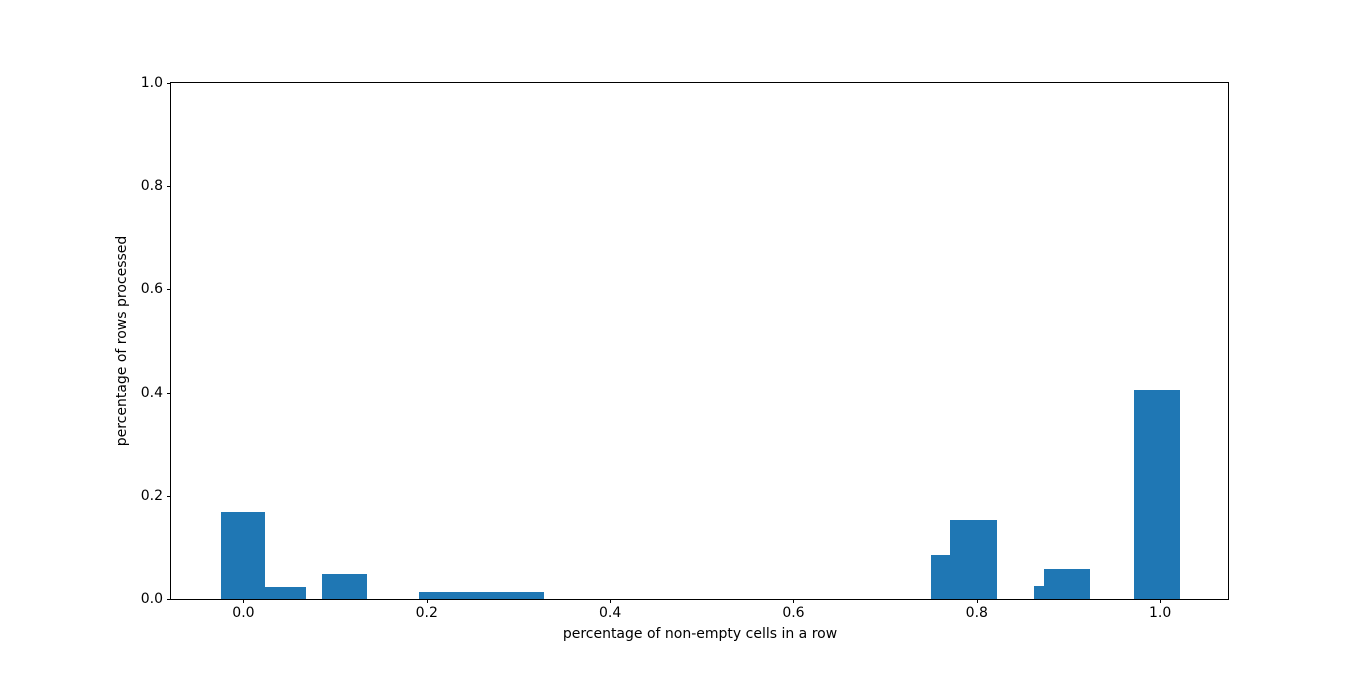  Describe the element at coordinates (151, 83) in the screenshot. I see `y-tick-label: 1.0` at that location.